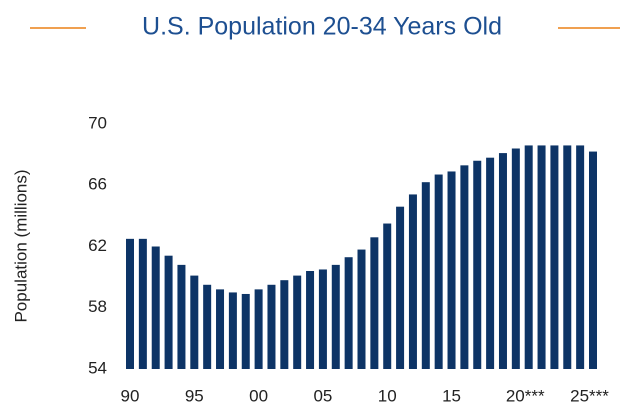 The image size is (623, 408). What do you see at coordinates (97, 122) in the screenshot?
I see `y-tick-label: 70` at bounding box center [97, 122].